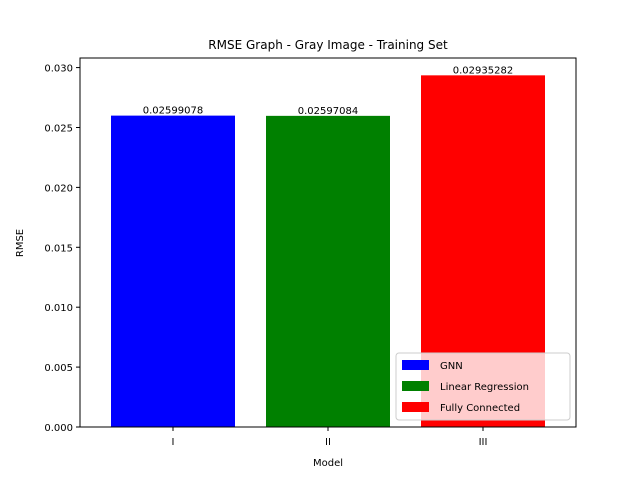 The height and width of the screenshot is (480, 640). I want to click on y-tick-label: 0.000, so click(58, 428).